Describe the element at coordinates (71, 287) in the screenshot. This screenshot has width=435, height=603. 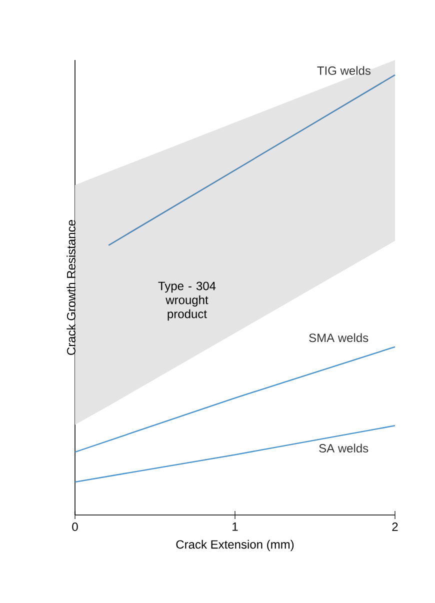
I see `y-axis-title: Crack Growth Resistance` at that location.